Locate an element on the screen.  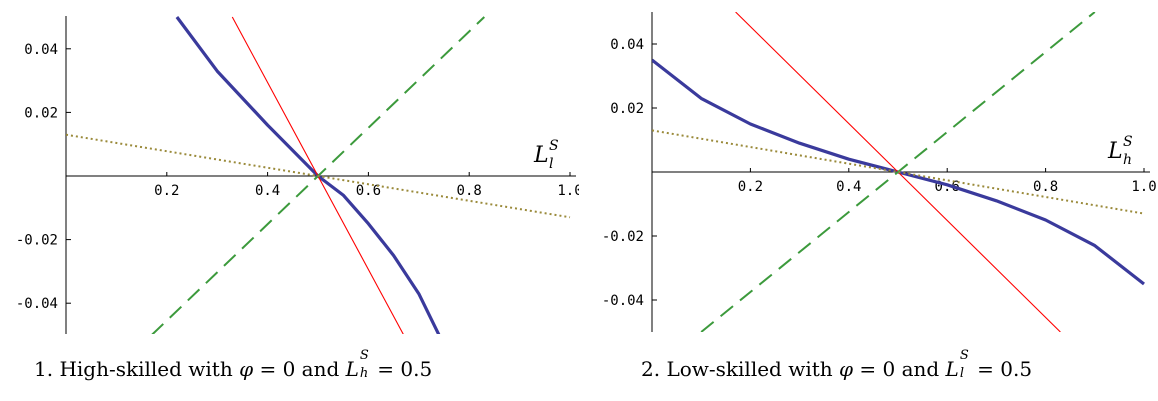
caption-2-prefix: 2. Low-skilled with is located at coordinates (740, 369).